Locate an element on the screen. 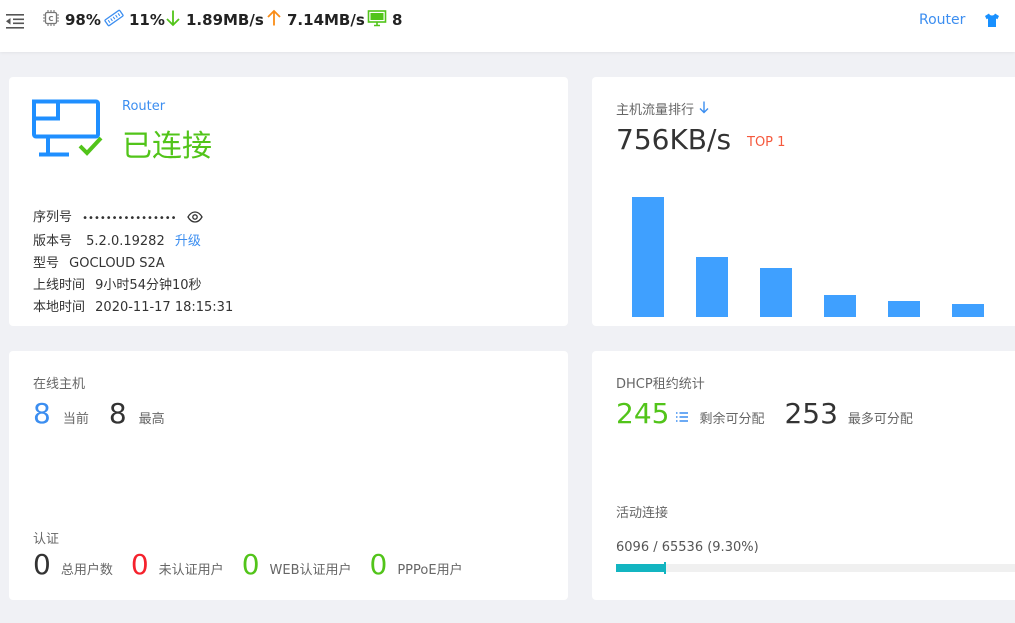 Image resolution: width=1015 pixels, height=623 pixels. top-traffic-value: 756KB/s is located at coordinates (674, 139).